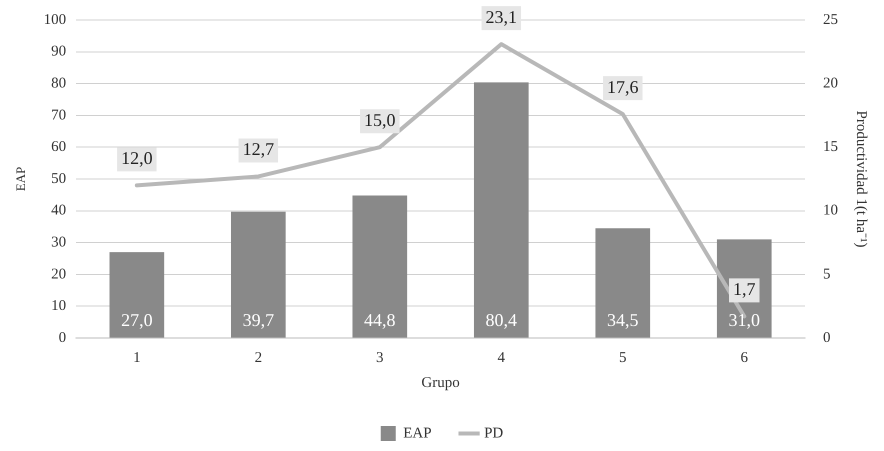 This screenshot has height=451, width=884. I want to click on y-tick-label: 10, so click(58, 306).